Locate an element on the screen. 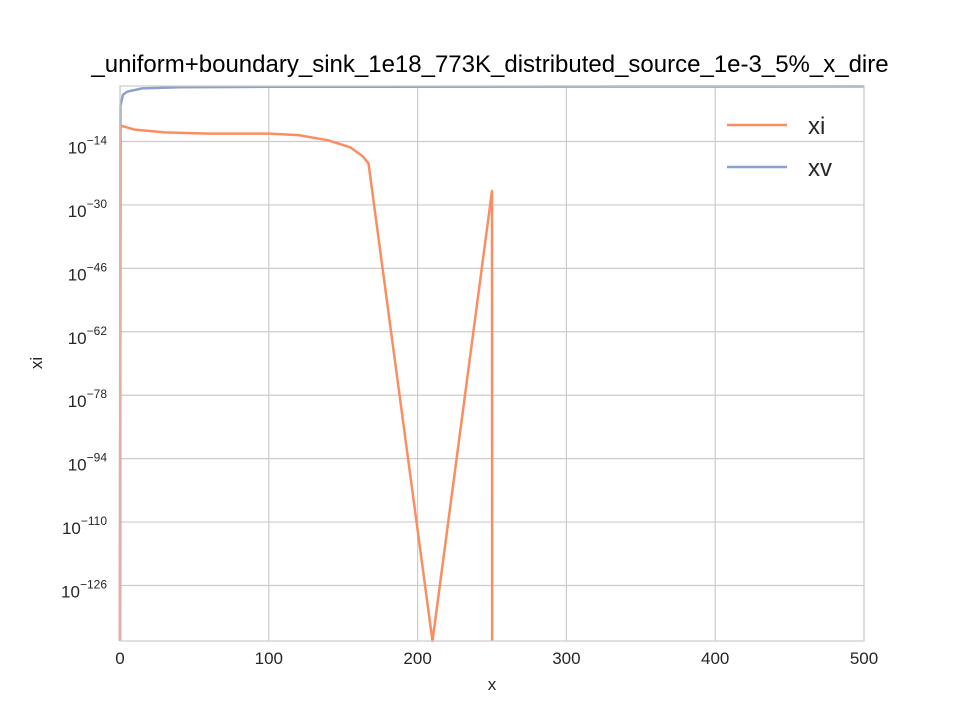 The image size is (960, 720). y-tick-label: 10−14 is located at coordinates (88, 146).